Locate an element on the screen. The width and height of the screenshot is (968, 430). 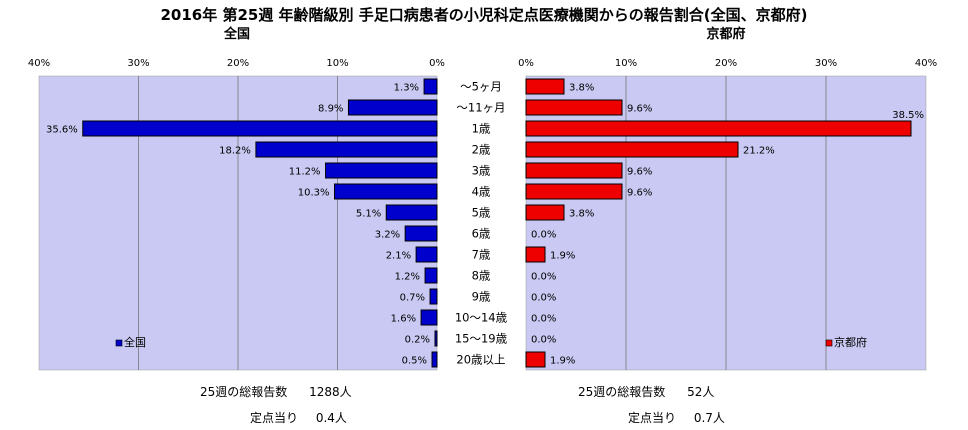
category-label: 20歳以上 is located at coordinates (480, 360).